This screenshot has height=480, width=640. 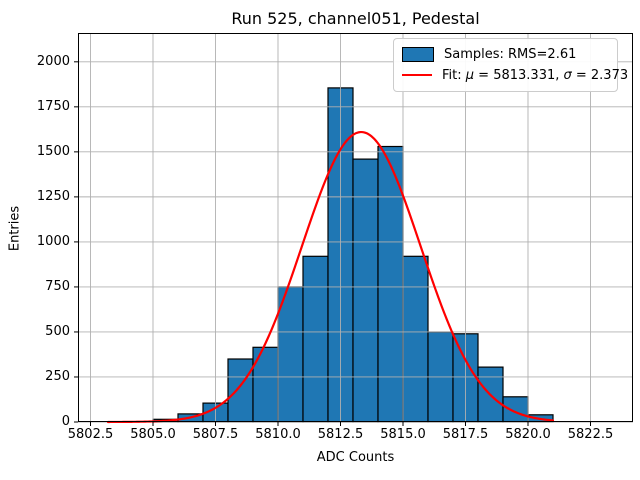 What do you see at coordinates (567, 75) in the screenshot?
I see `sigma-symbol: σ` at bounding box center [567, 75].